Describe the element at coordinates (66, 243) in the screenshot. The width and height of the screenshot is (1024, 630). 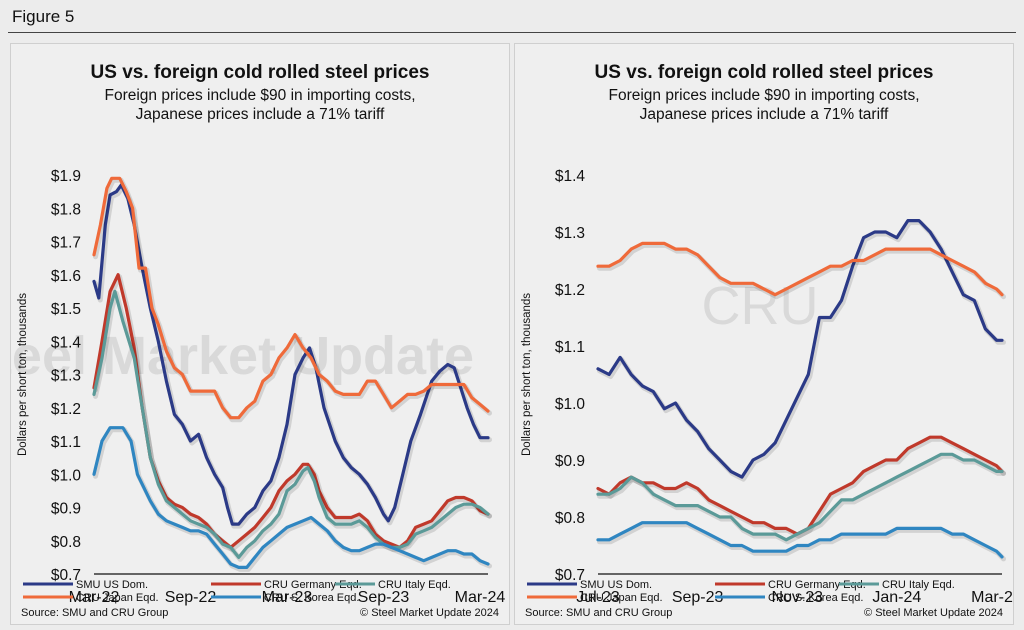
I see `y-tick-label: $1.7` at that location.